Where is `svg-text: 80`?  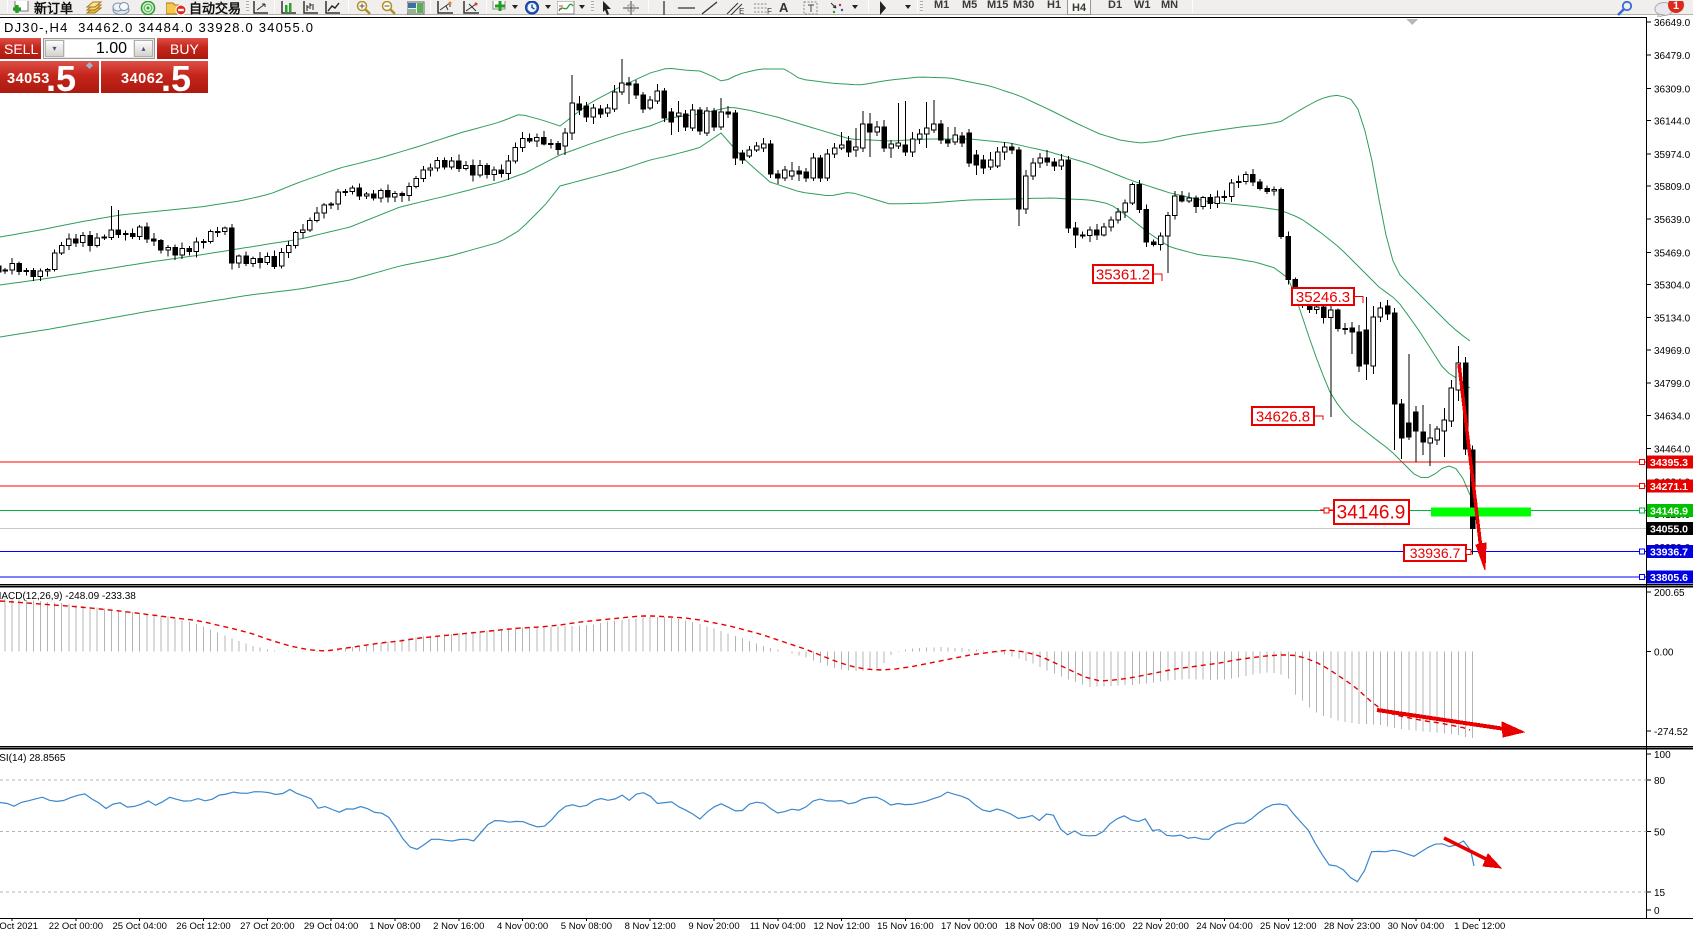 svg-text: 80 is located at coordinates (1660, 781).